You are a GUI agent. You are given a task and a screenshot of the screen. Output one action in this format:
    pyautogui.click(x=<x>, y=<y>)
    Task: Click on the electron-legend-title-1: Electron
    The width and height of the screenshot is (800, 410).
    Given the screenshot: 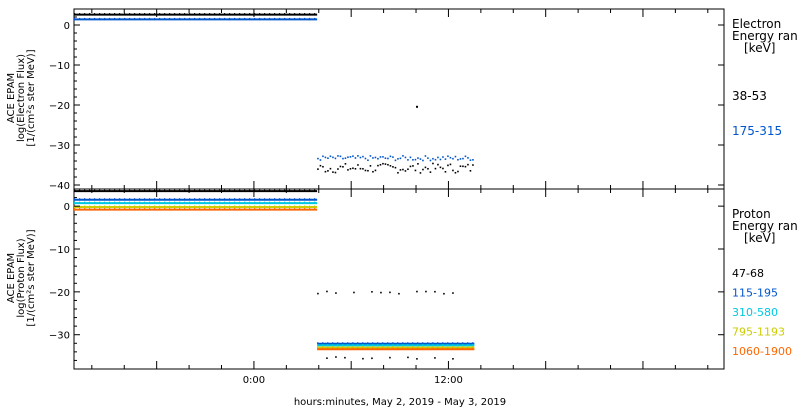 What is the action you would take?
    pyautogui.click(x=756, y=24)
    